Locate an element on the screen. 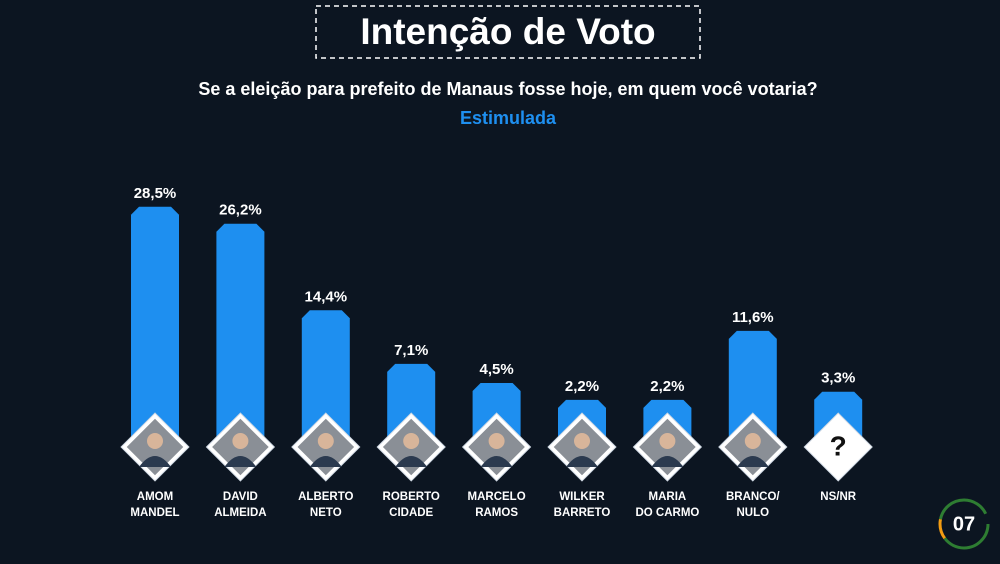 Image resolution: width=1000 pixels, height=564 pixels. value-label: 4,5% is located at coordinates (496, 369).